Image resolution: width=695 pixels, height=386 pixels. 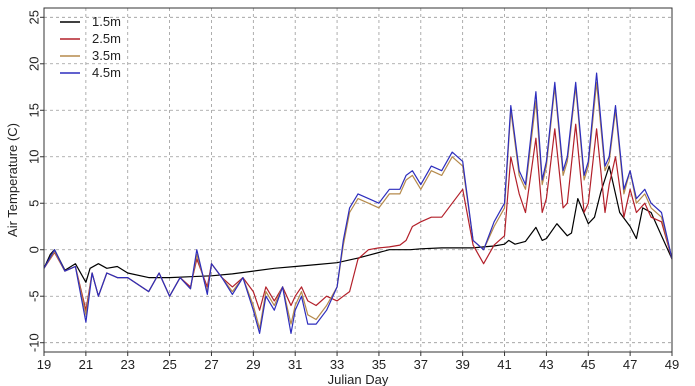 What do you see at coordinates (12, 180) in the screenshot?
I see `y-axis-label: Air Temperature (C)` at bounding box center [12, 180].